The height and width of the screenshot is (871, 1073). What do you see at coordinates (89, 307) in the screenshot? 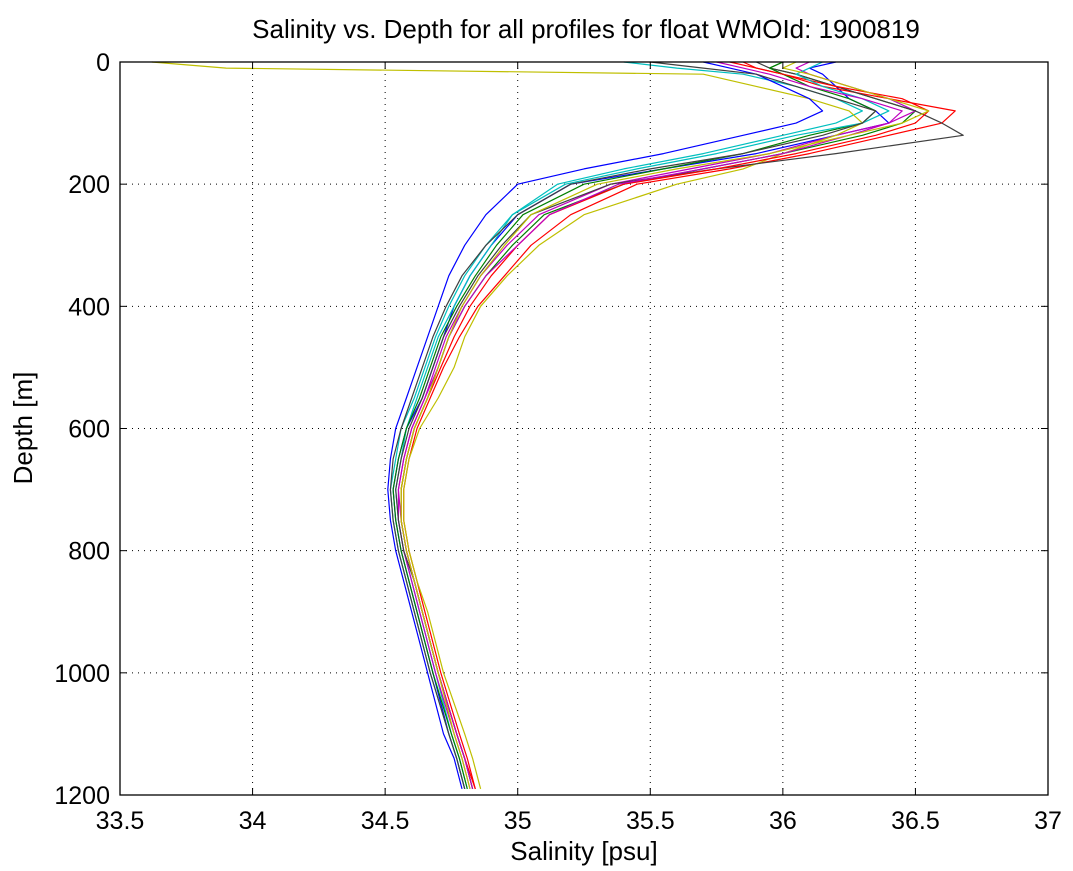
I see `y-tick-label: 400` at bounding box center [89, 307].